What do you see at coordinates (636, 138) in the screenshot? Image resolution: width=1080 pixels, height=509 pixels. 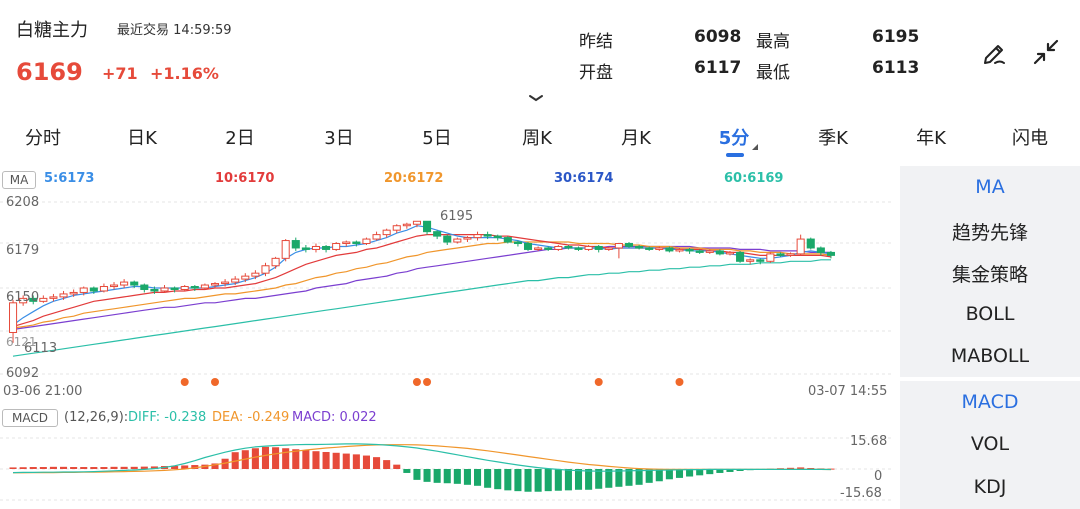 I see `tab-month-k: 月K` at bounding box center [636, 138].